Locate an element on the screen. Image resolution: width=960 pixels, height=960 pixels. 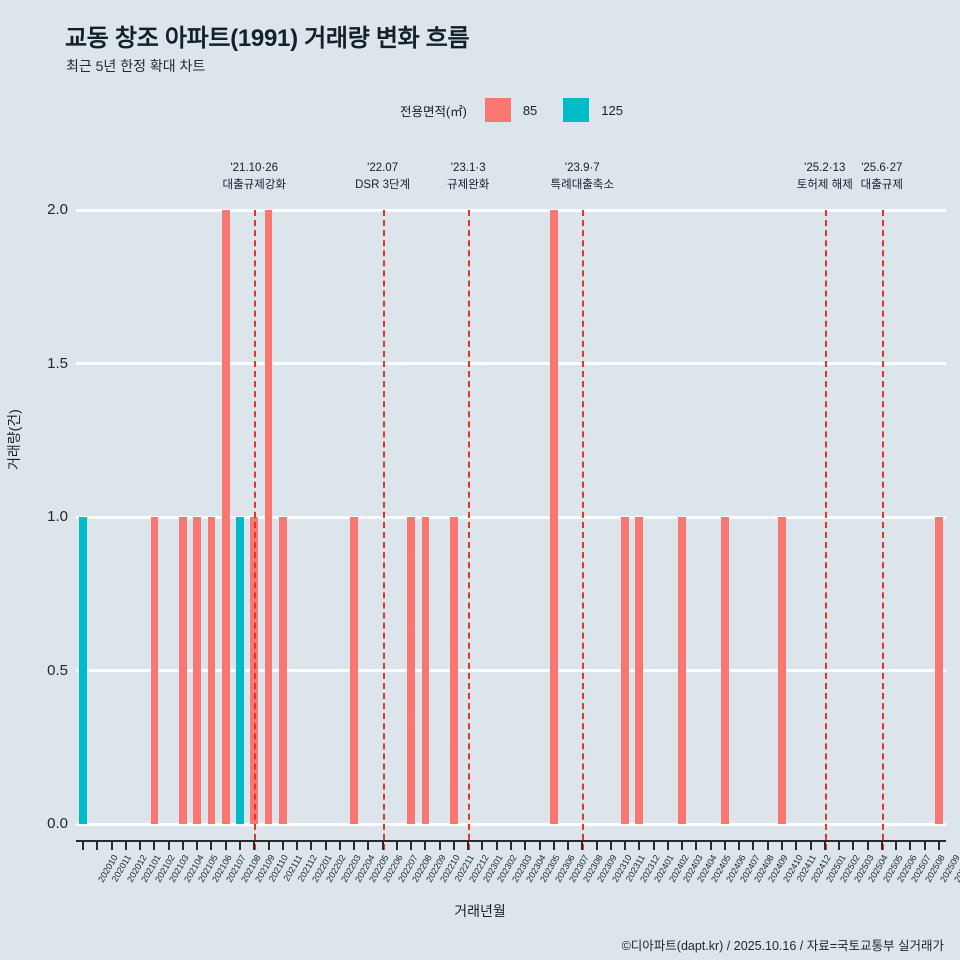
annotation-text: 토허제 해제 is located at coordinates (824, 185).